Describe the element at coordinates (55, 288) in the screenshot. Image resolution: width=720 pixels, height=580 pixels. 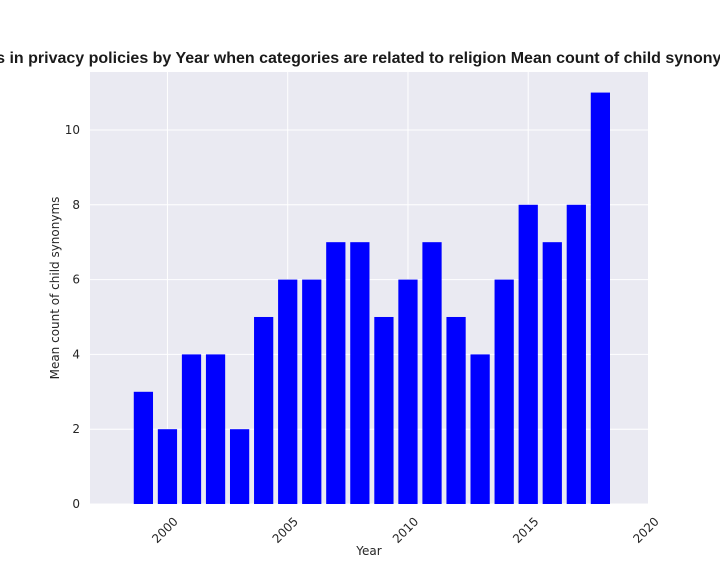
I see `y-axis-label: Mean count of child synonyms` at that location.